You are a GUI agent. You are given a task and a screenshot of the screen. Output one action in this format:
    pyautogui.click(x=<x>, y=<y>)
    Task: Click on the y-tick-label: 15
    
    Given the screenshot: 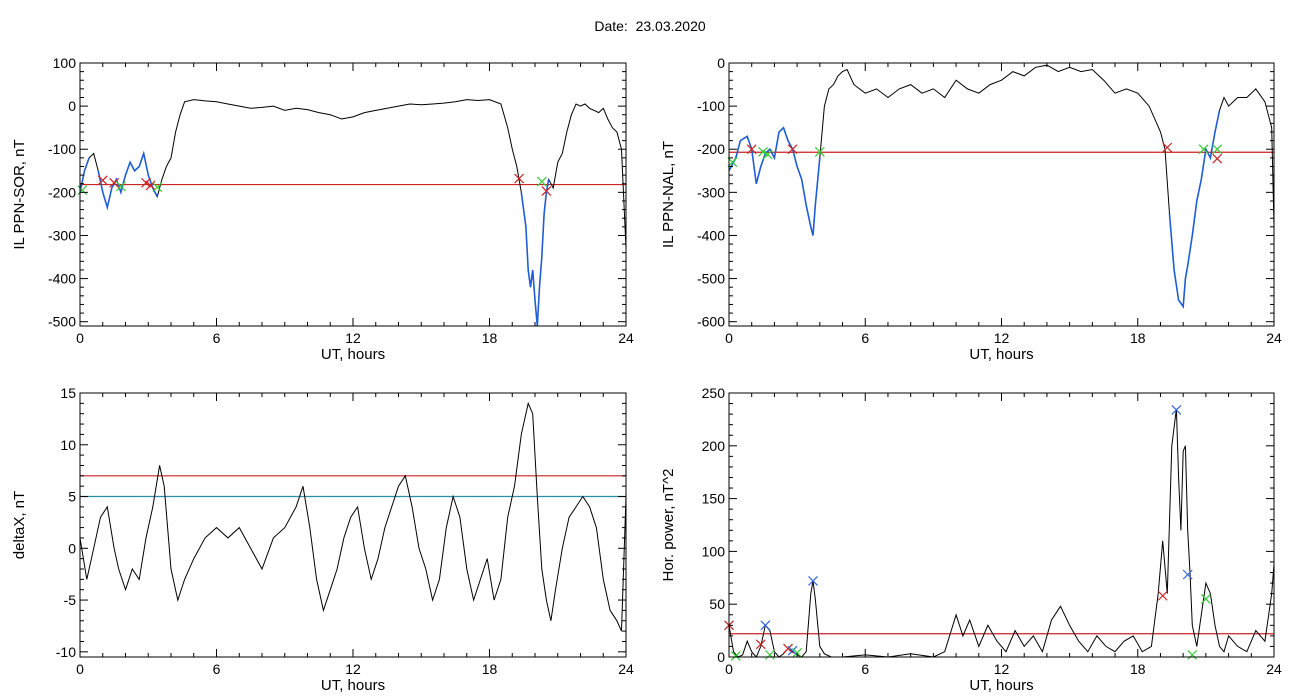 What is the action you would take?
    pyautogui.click(x=68, y=393)
    